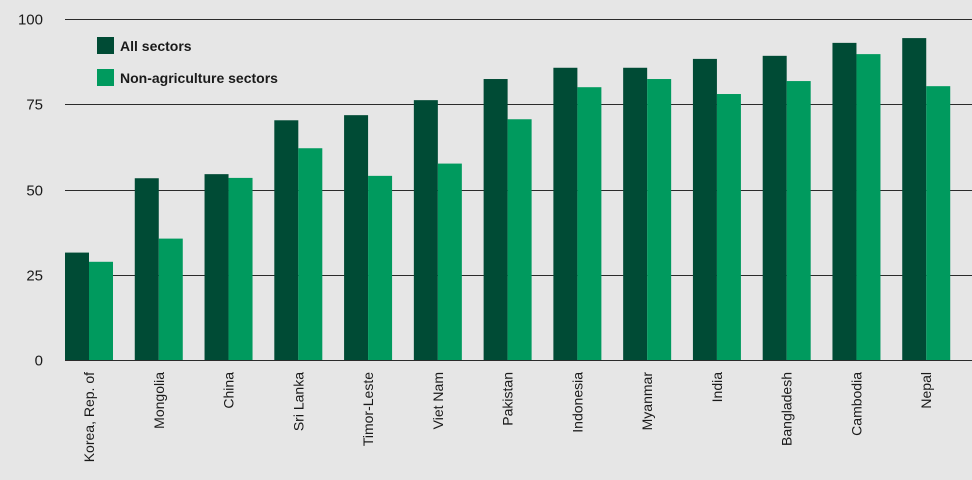 The width and height of the screenshot is (972, 480). What do you see at coordinates (844, 201) in the screenshot?
I see `bar-all-sectors-cambodia` at bounding box center [844, 201].